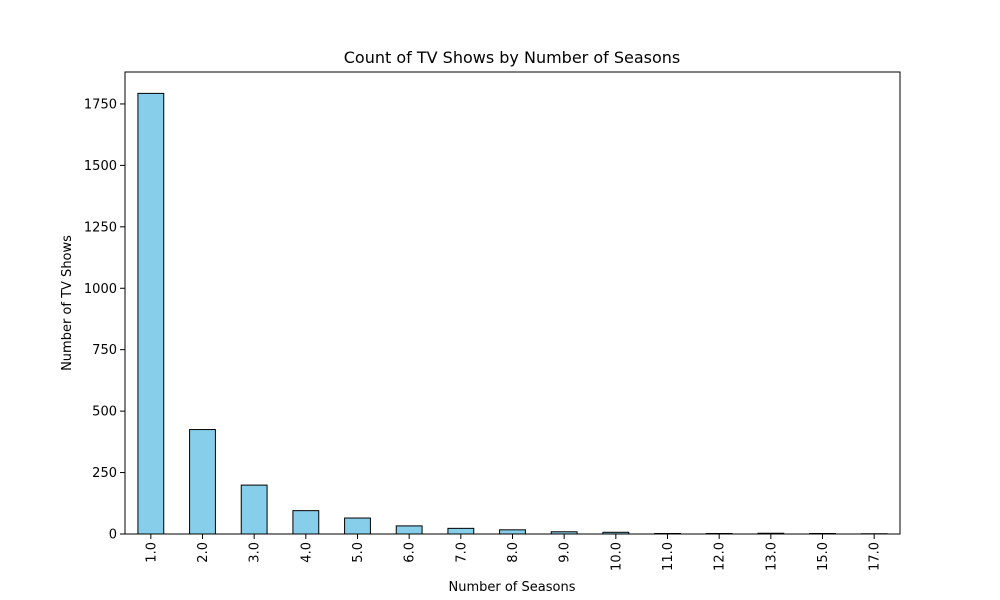 The image size is (1000, 600). What do you see at coordinates (513, 552) in the screenshot?
I see `x-tick-label: 8.0` at bounding box center [513, 552].